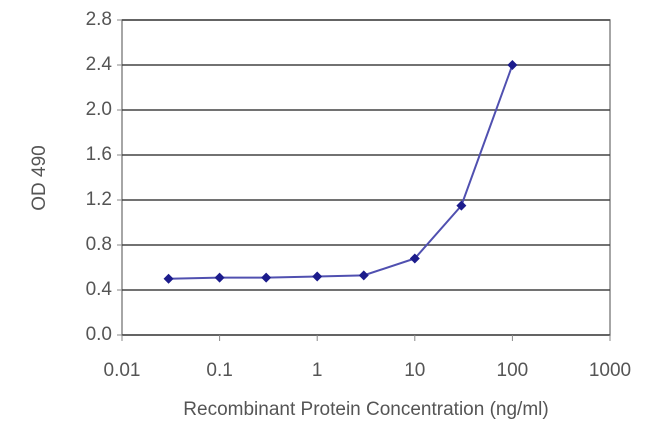  Describe the element at coordinates (610, 370) in the screenshot. I see `x-tick-label: 1000` at that location.